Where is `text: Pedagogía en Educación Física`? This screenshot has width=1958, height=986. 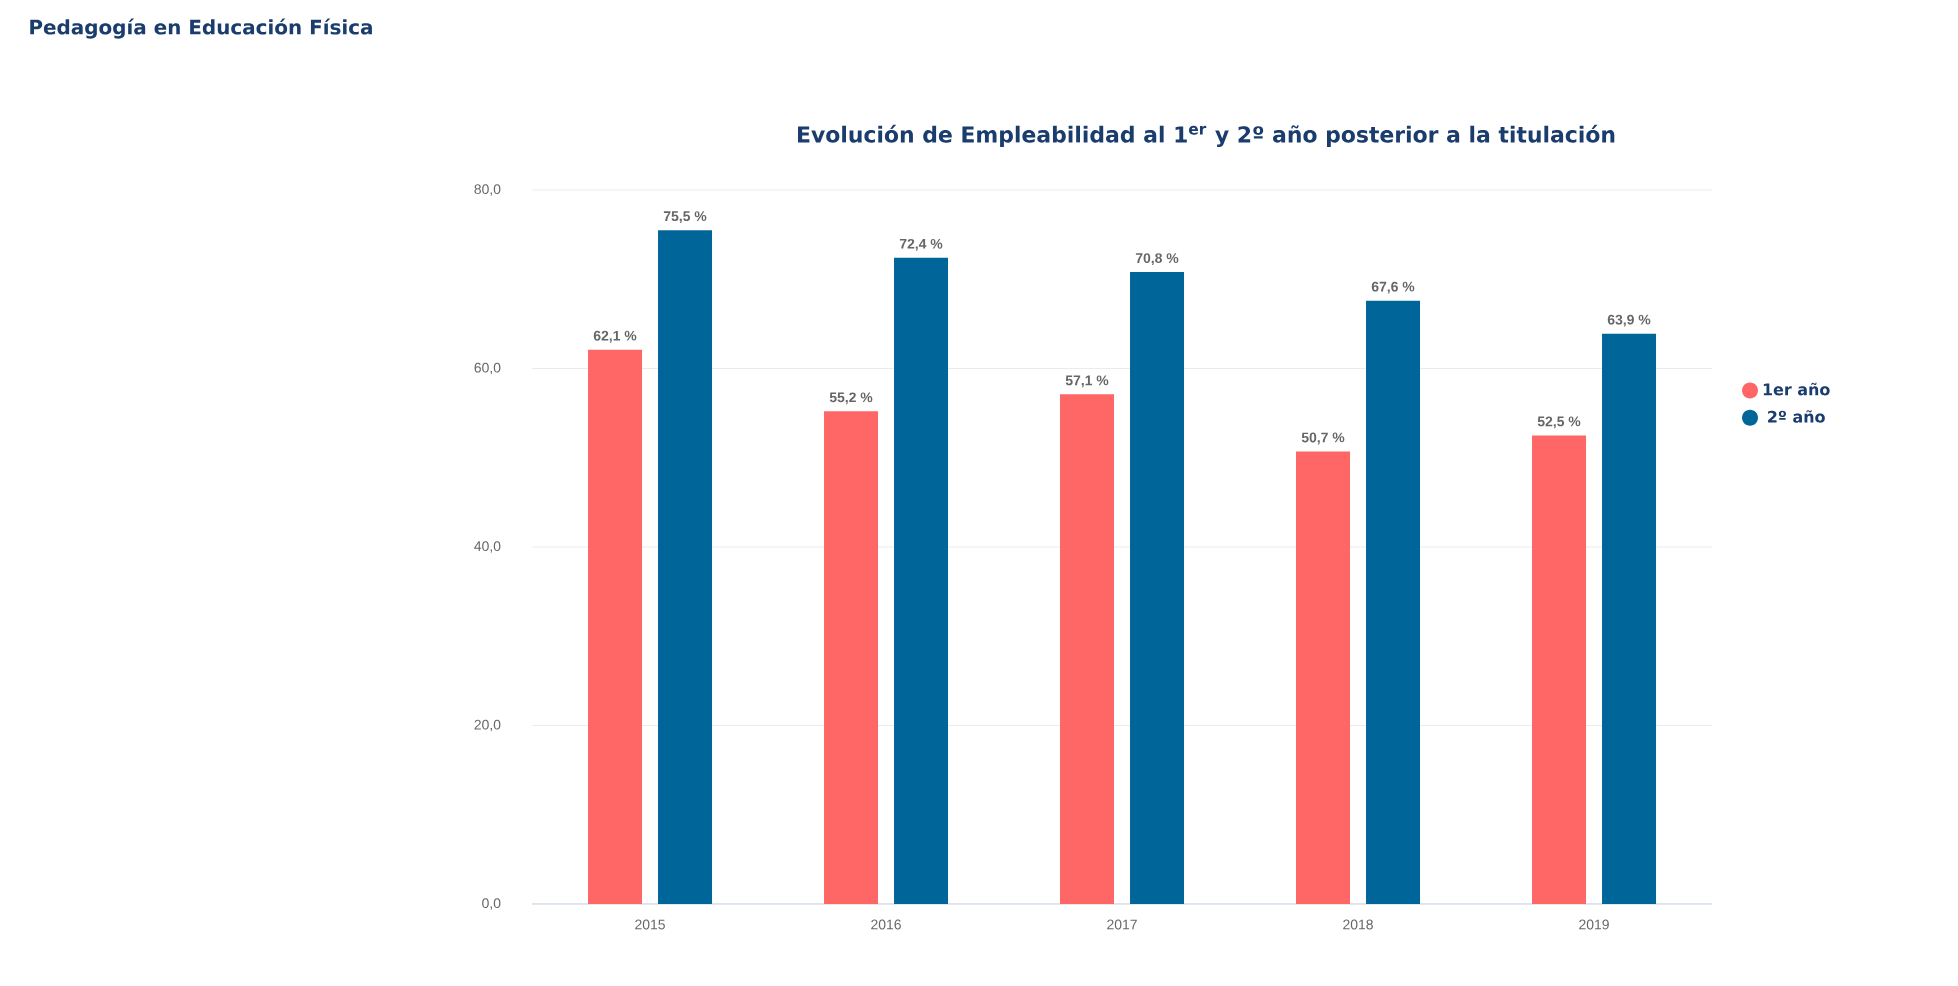 text: Pedagogía en Educación Física is located at coordinates (201, 28).